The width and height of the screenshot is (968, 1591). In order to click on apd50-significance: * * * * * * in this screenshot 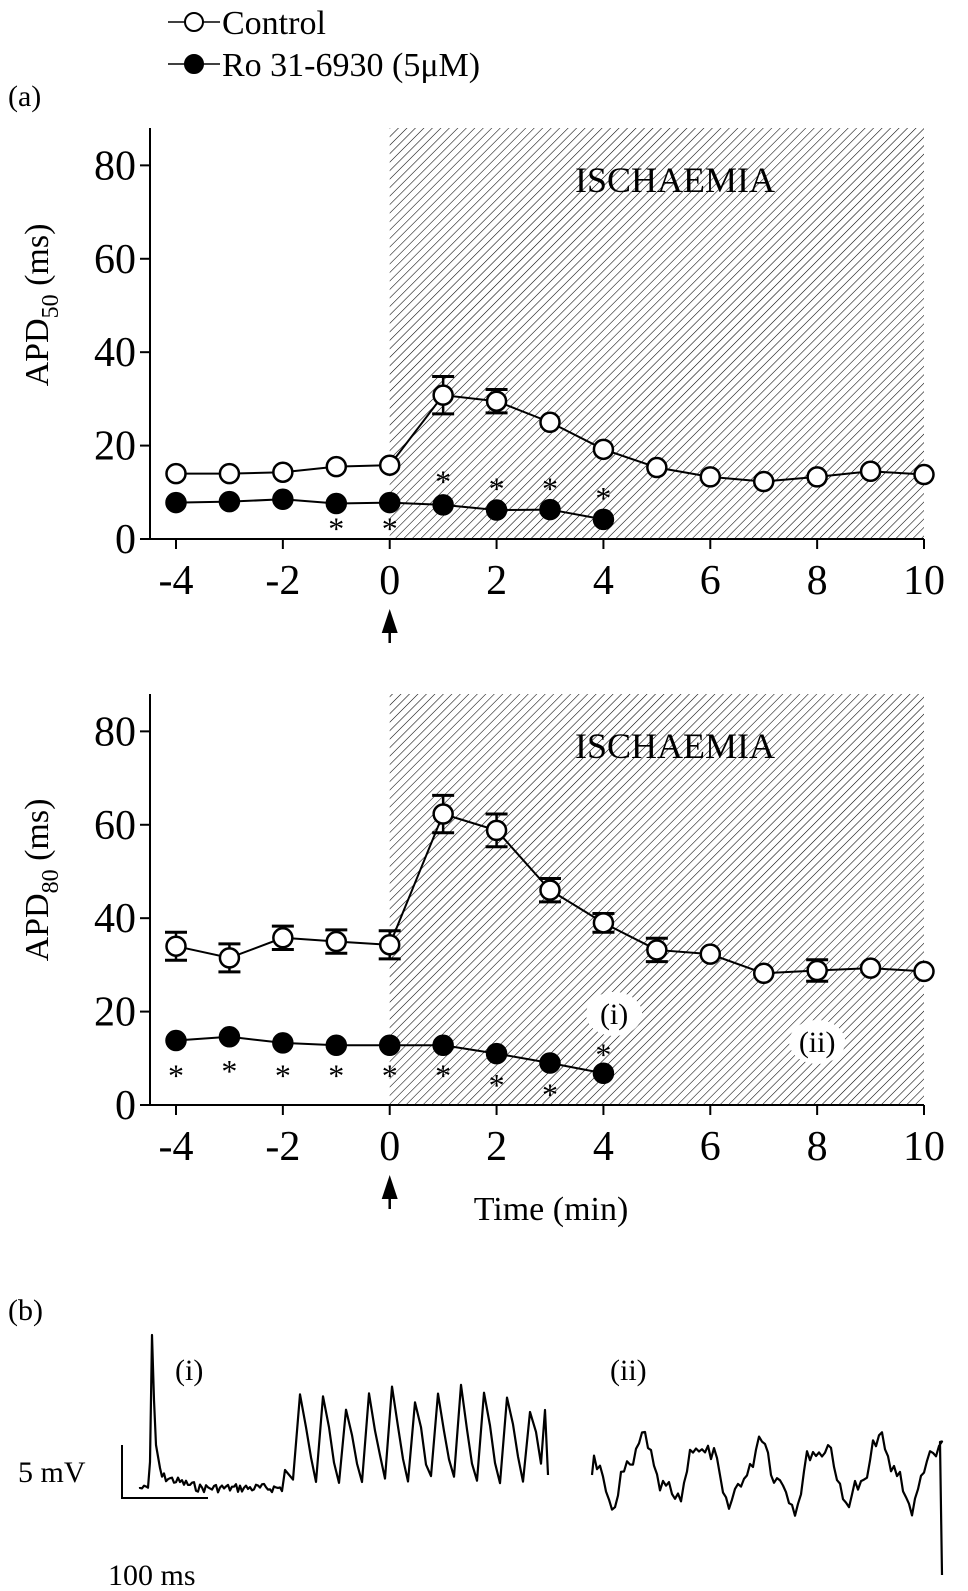, I will do `click(469, 505)`.